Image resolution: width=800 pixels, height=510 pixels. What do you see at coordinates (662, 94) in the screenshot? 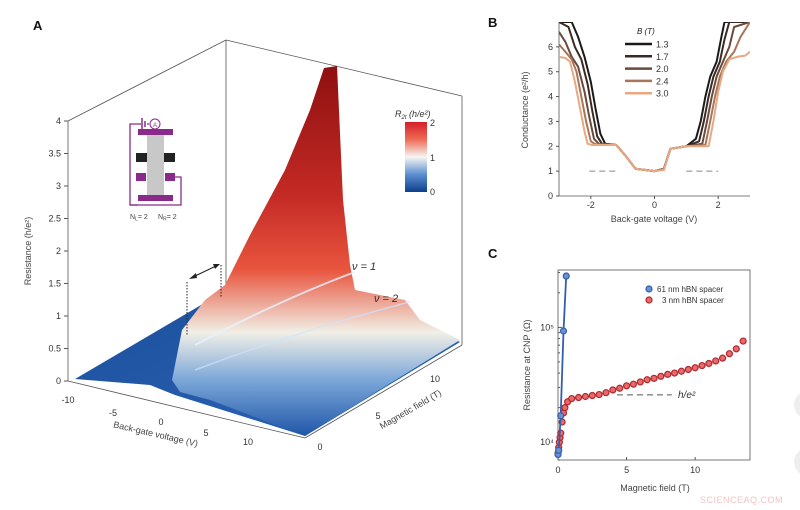
I see `legend-label: 3.0` at bounding box center [662, 94].